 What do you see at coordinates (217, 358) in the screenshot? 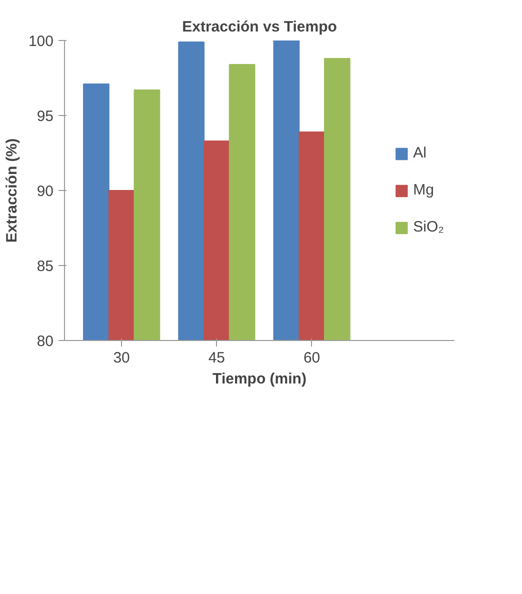
I see `x-tick-label: 45` at bounding box center [217, 358].